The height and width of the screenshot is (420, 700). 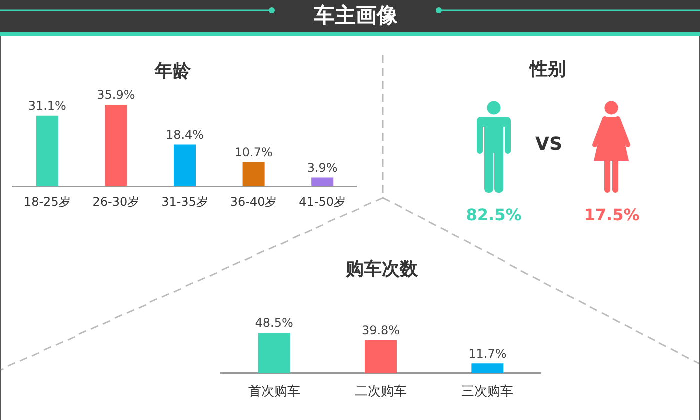 What do you see at coordinates (47, 201) in the screenshot?
I see `x-tick-label: 18-25岁` at bounding box center [47, 201].